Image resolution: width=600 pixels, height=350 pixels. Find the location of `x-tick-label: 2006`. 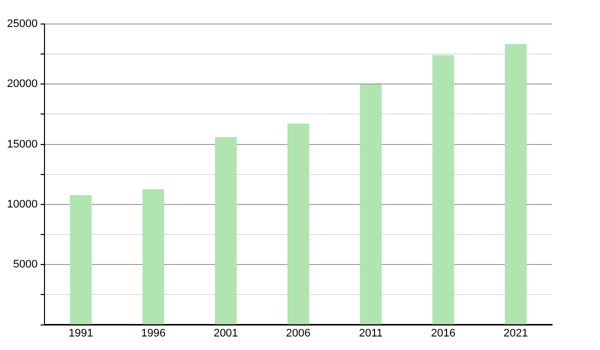

x-tick-label: 2006 is located at coordinates (298, 333).